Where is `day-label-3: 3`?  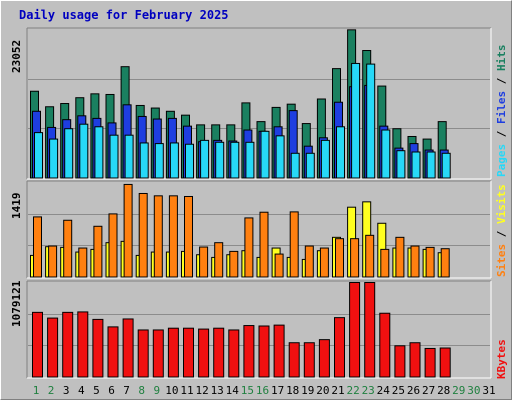
day-label-3: 3 is located at coordinates (66, 390).